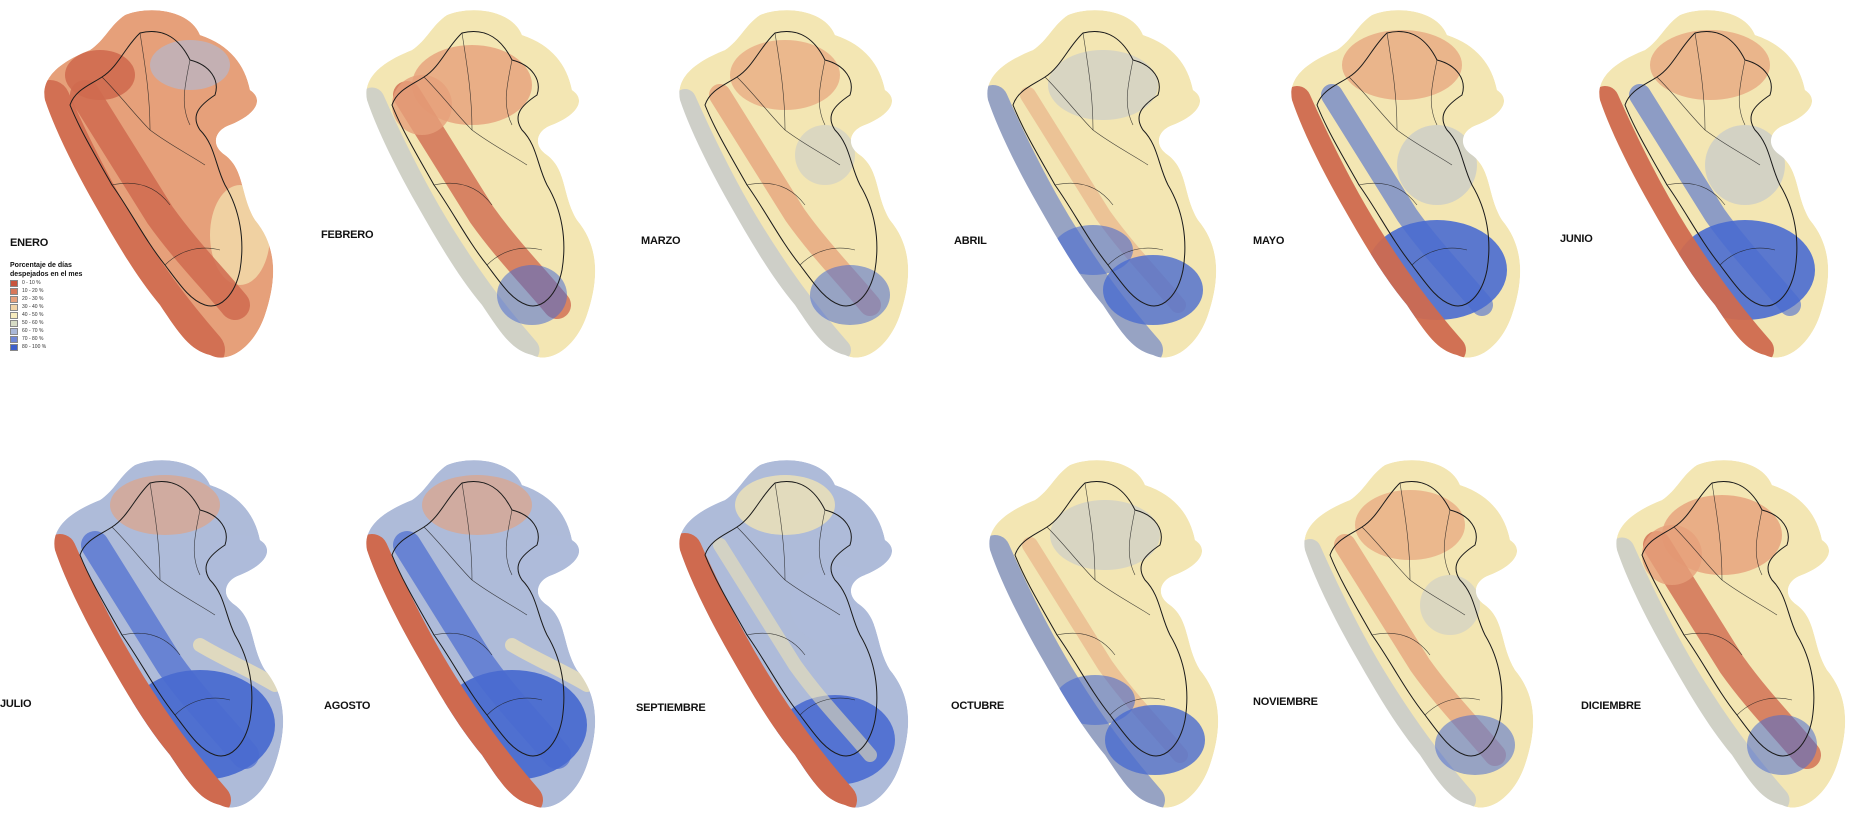  What do you see at coordinates (70, 347) in the screenshot?
I see `legend-item: 80 - 100 %` at bounding box center [70, 347].